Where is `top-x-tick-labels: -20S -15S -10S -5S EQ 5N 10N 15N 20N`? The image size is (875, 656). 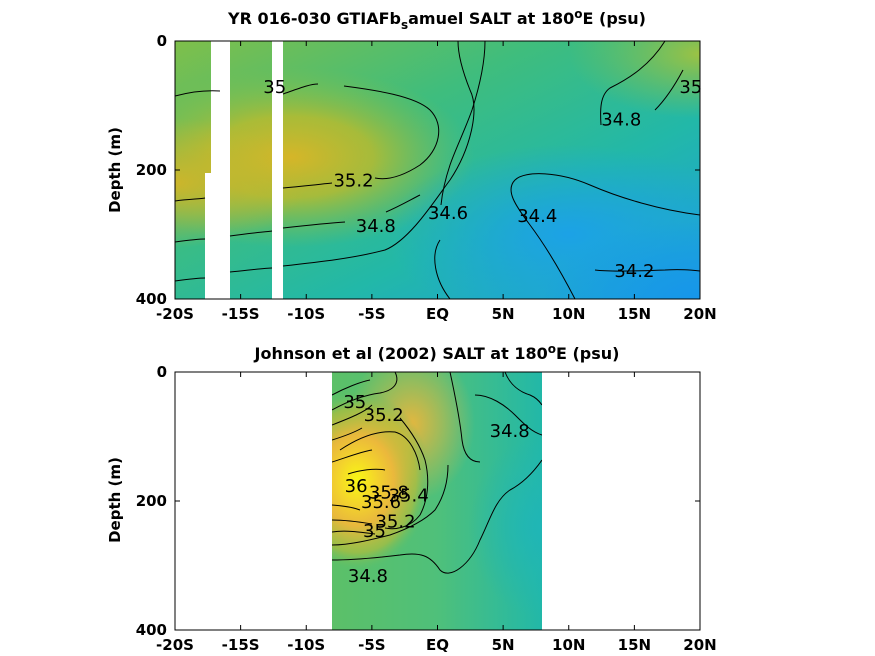 top-x-tick-labels: -20S -15S -10S -5S EQ 5N 10N 15N 20N is located at coordinates (436, 314).